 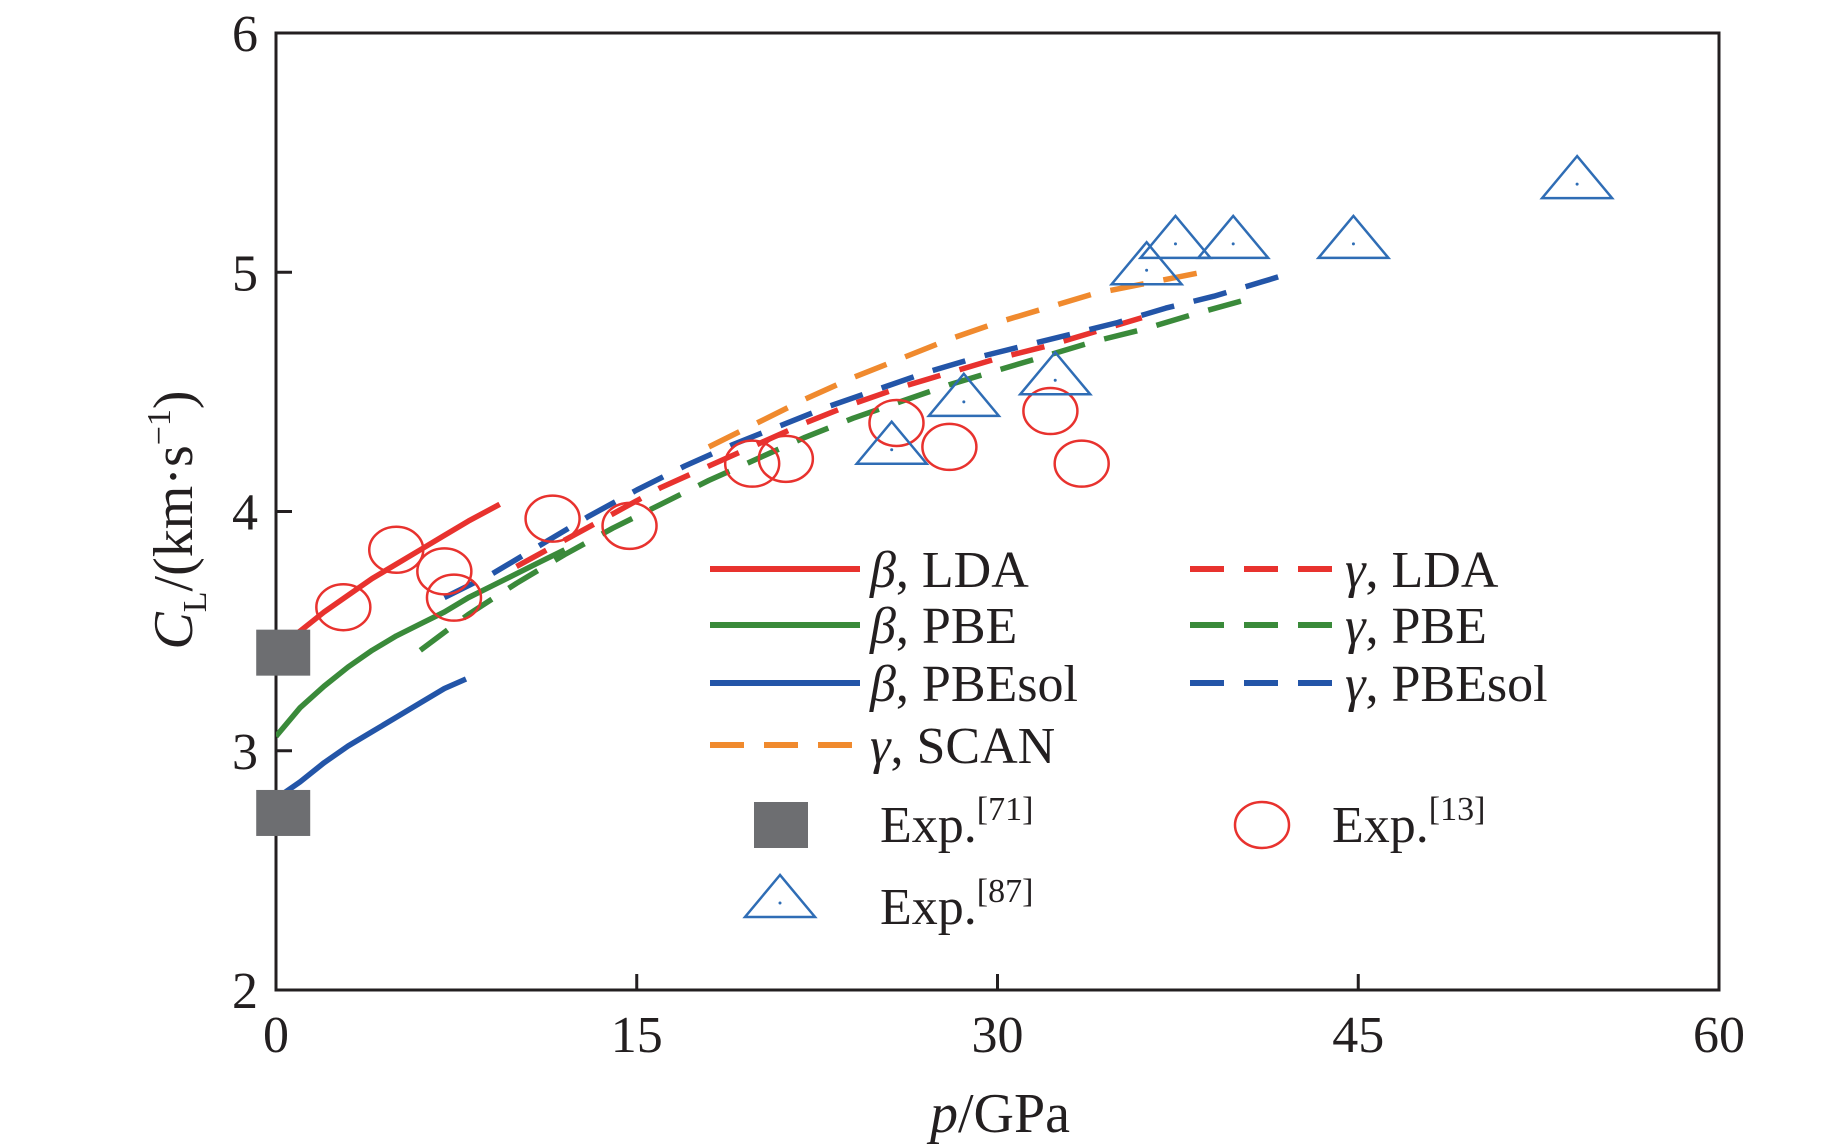 I want to click on y-tick-label: 2, so click(x=245, y=991).